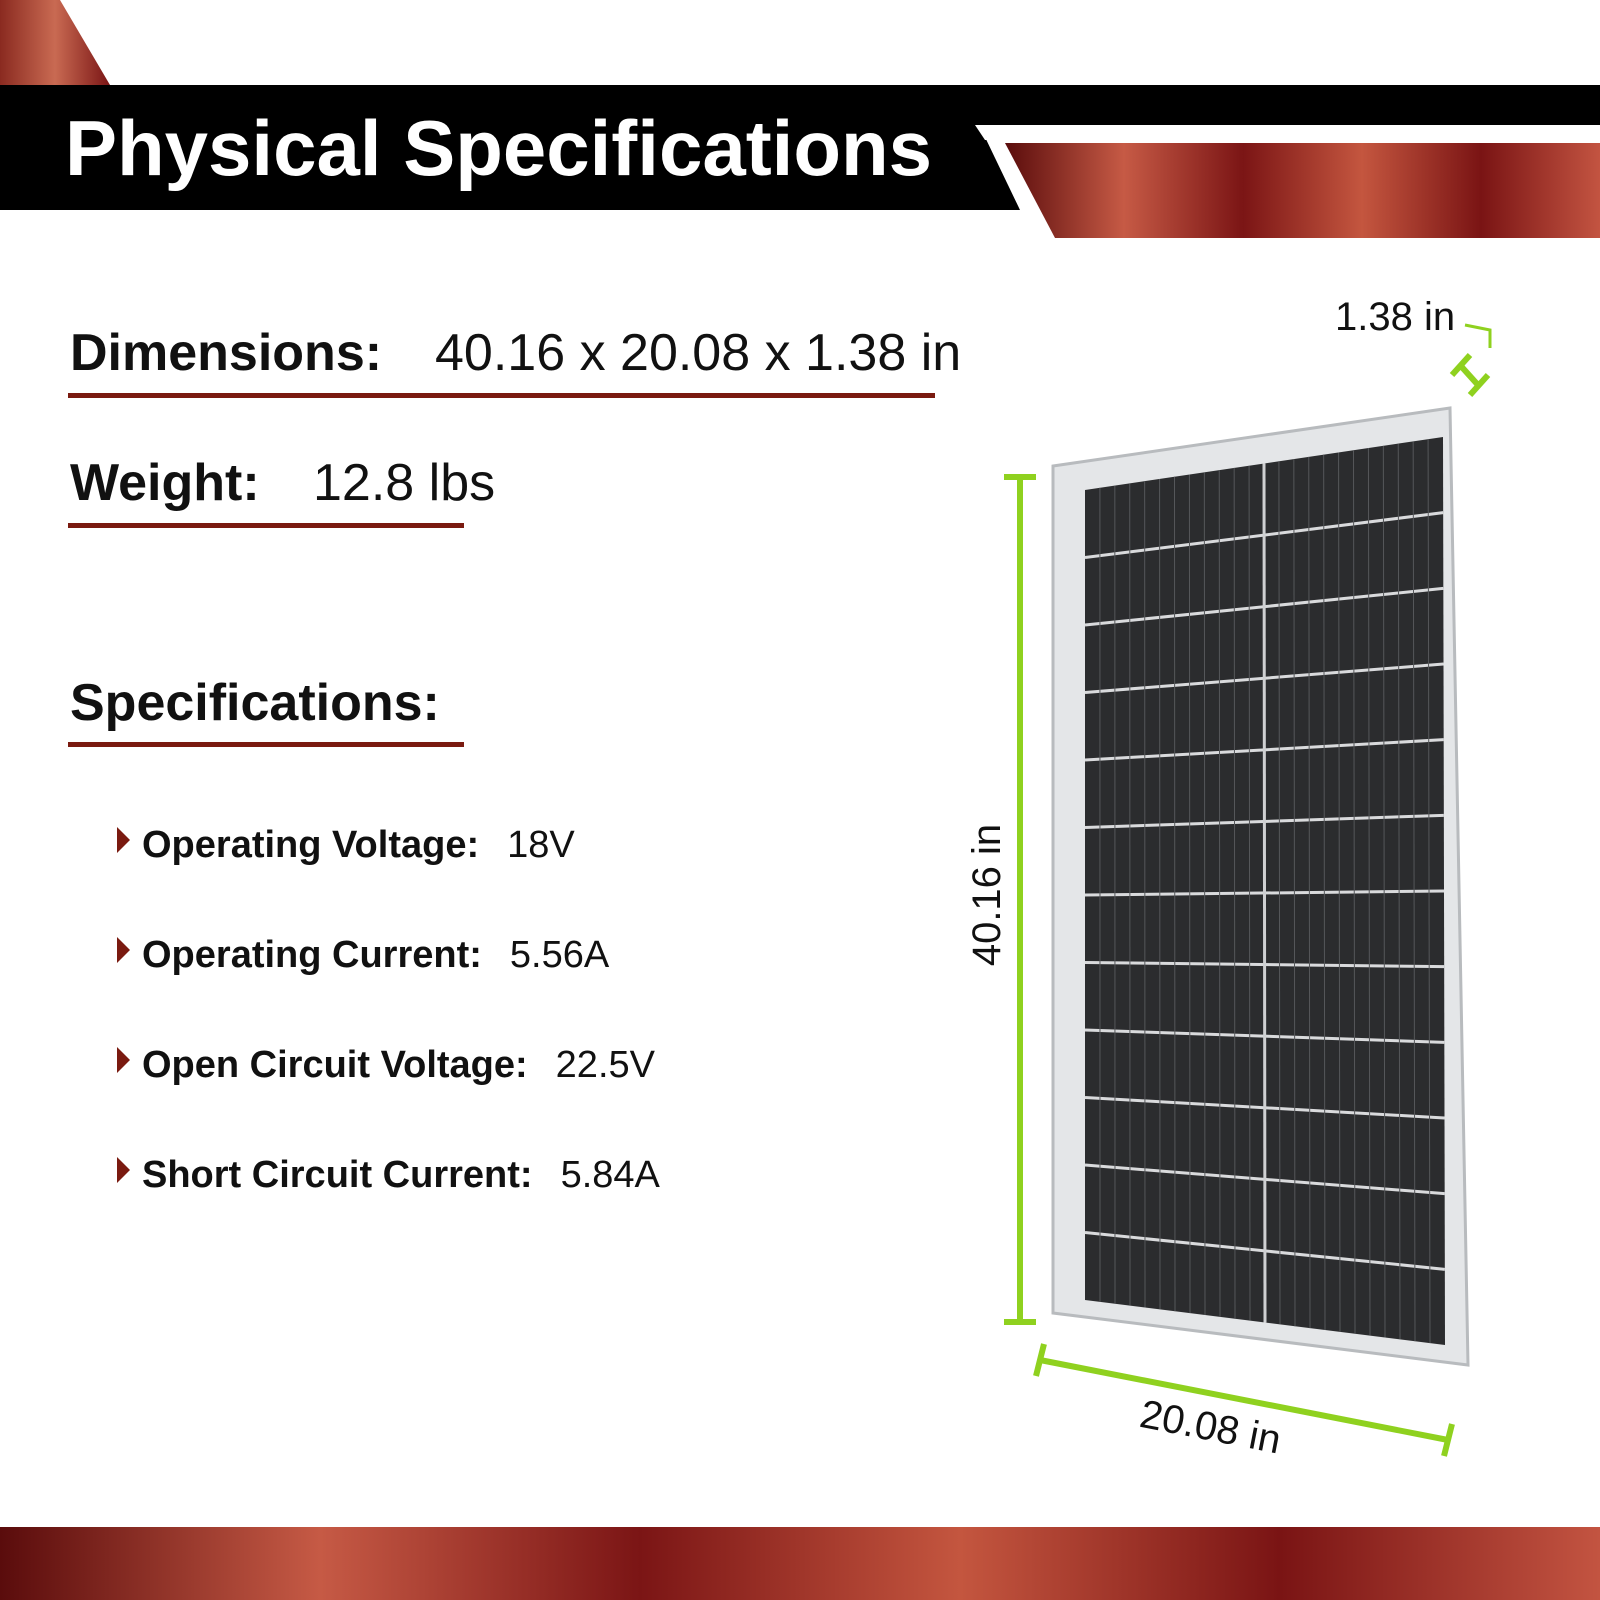 The image size is (1600, 1600). What do you see at coordinates (987, 895) in the screenshot?
I see `height-label: 40.16 in` at bounding box center [987, 895].